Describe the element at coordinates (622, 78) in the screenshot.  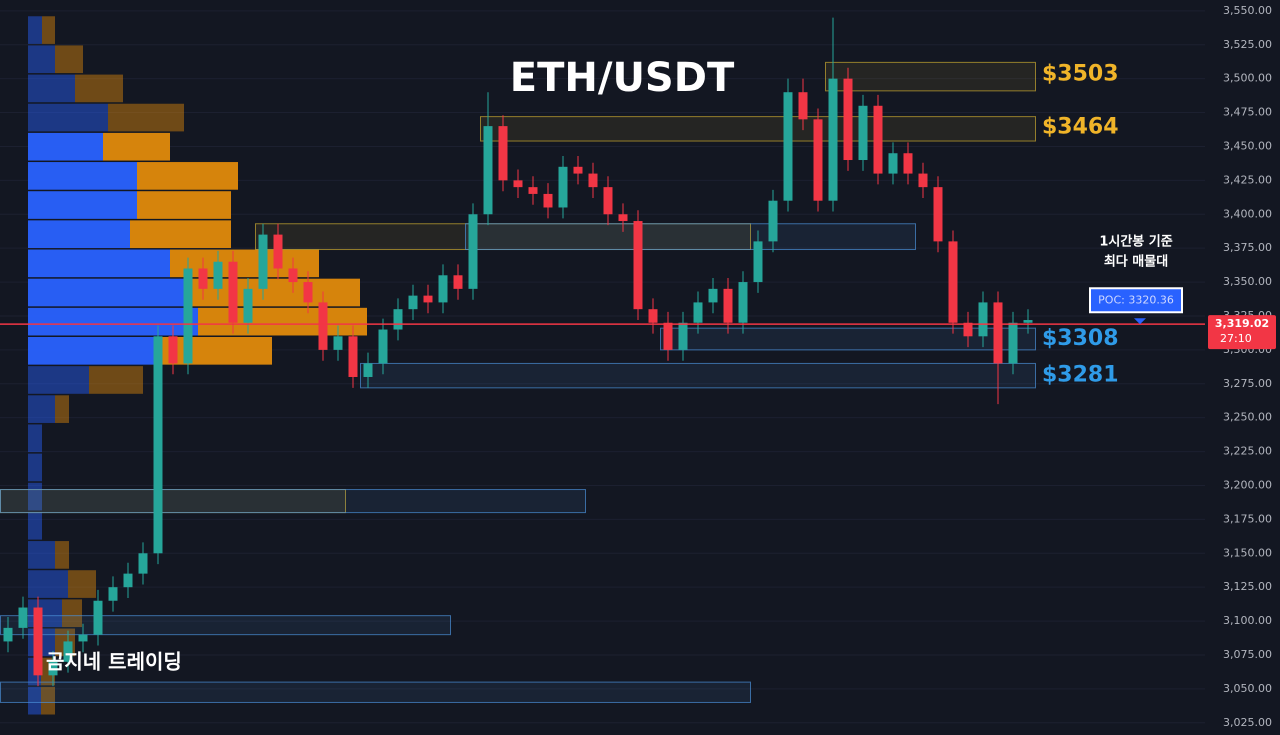
I see `chart-title: ETH/USDT` at that location.